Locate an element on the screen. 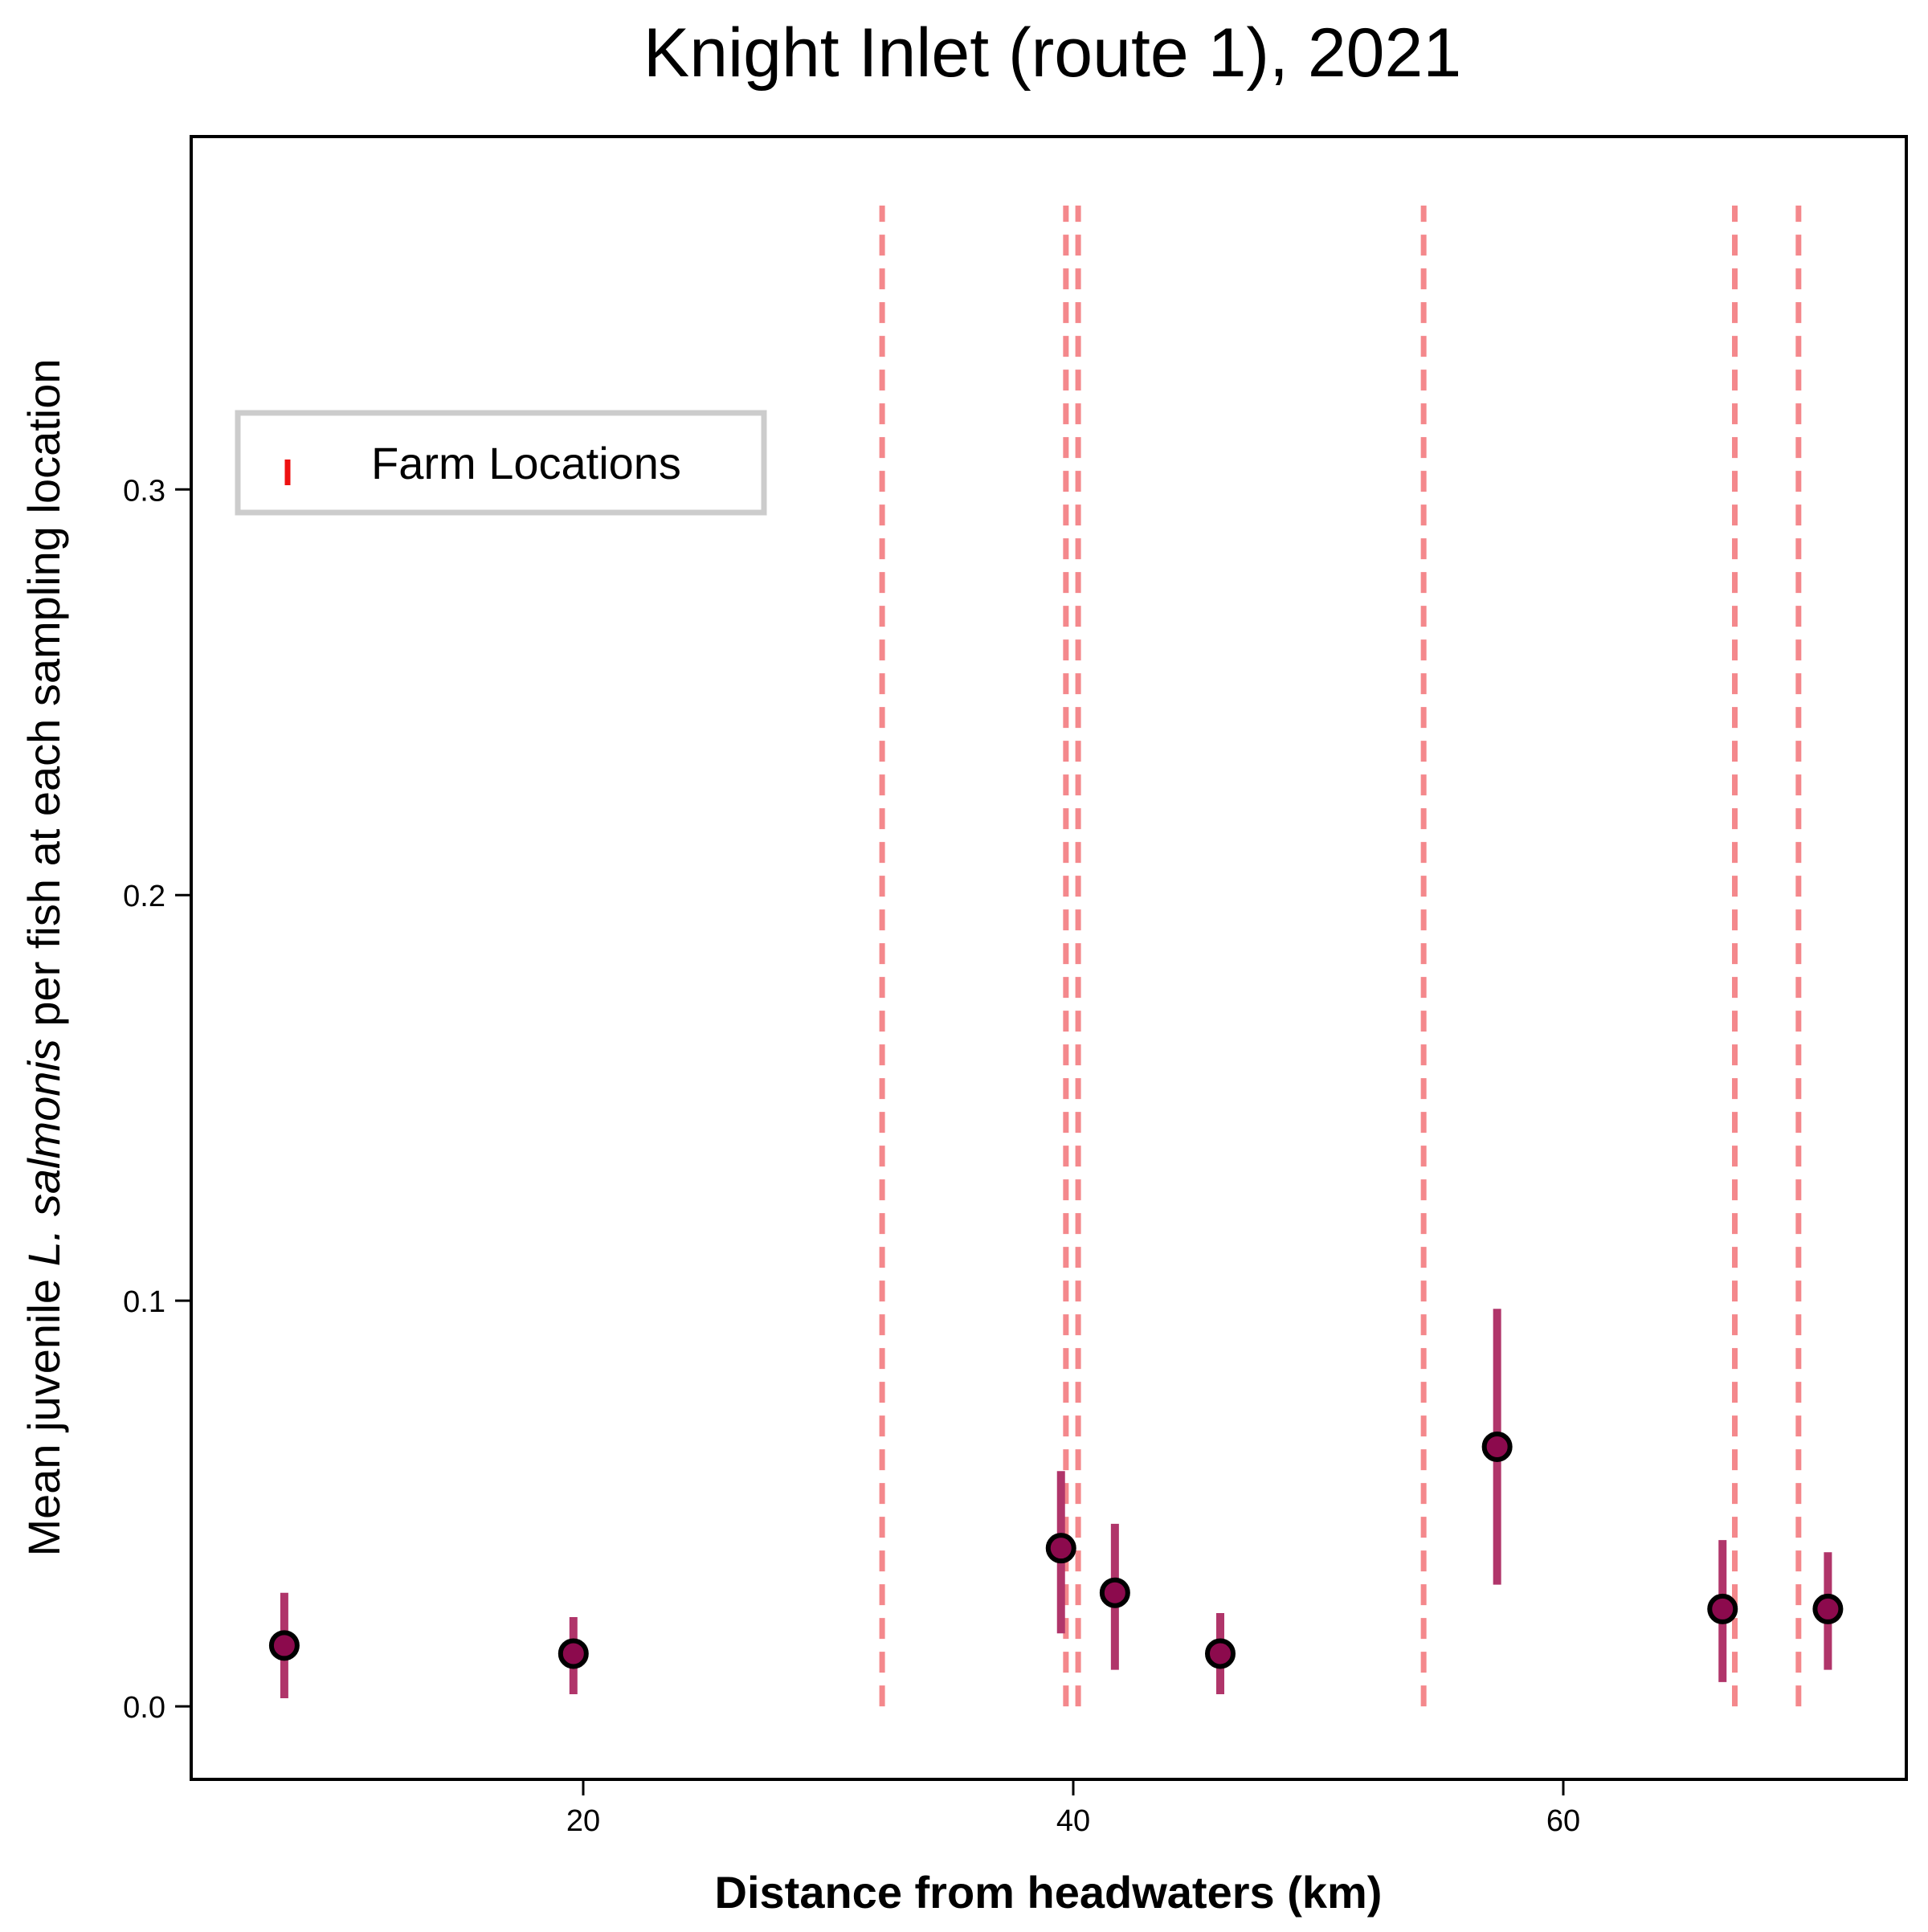 The height and width of the screenshot is (1932, 1928). x-axis-ticks: 20 40 60 is located at coordinates (1073, 1808).